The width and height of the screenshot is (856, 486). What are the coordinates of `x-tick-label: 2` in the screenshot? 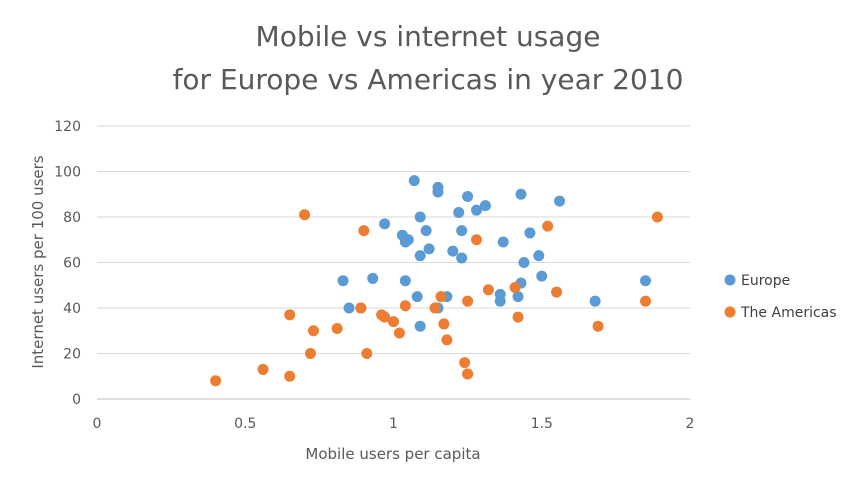 It's located at (690, 424).